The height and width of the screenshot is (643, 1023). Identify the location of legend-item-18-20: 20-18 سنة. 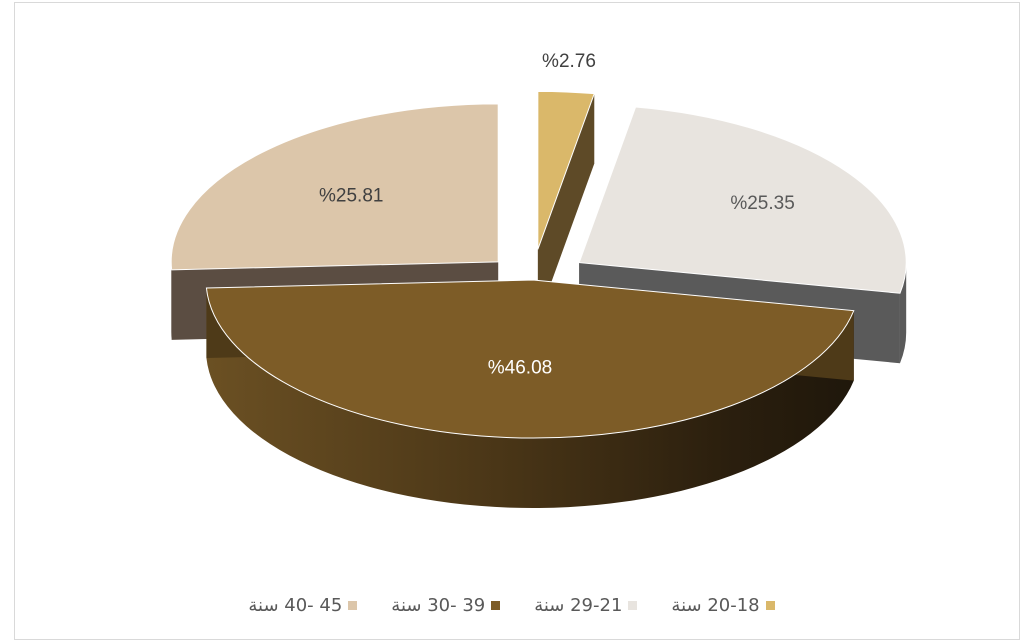
(722, 605).